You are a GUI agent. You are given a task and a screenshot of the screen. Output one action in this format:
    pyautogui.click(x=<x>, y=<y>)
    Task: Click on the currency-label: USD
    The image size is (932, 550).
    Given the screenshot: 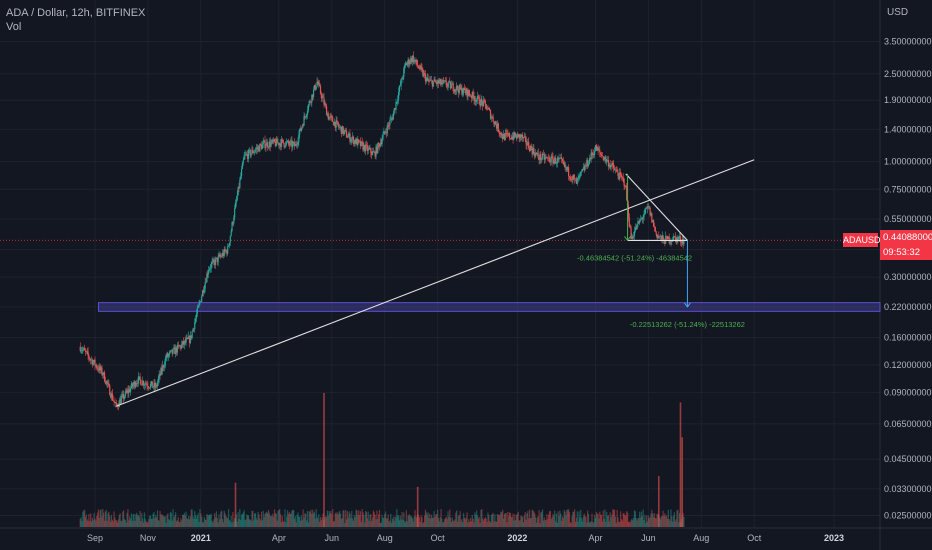 What is the action you would take?
    pyautogui.click(x=898, y=12)
    